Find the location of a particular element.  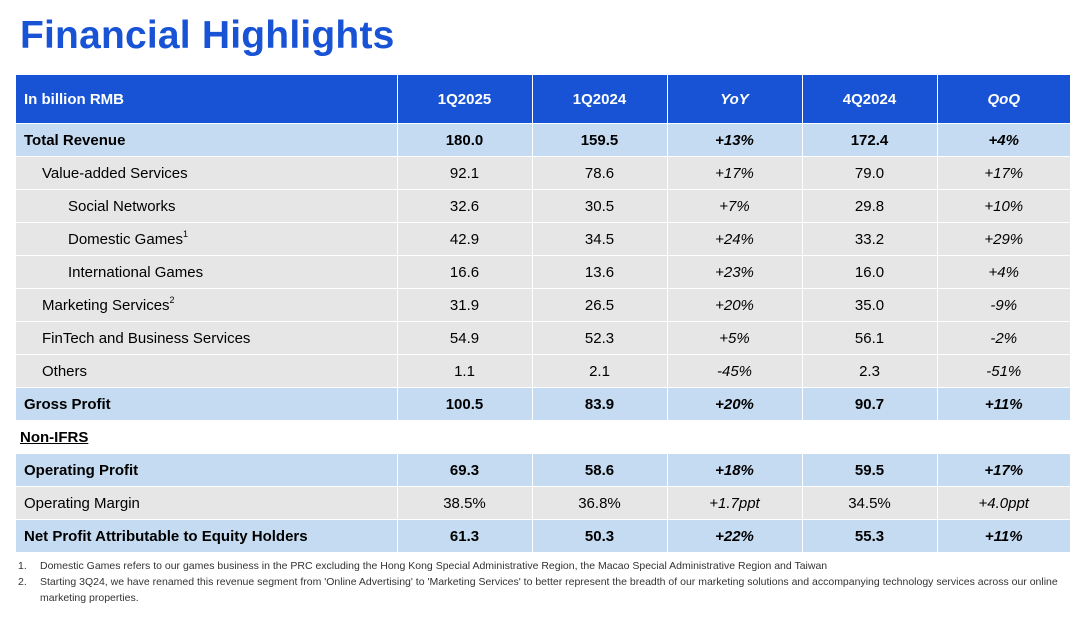

section-title-cell: Non-IFRS is located at coordinates (543, 437).